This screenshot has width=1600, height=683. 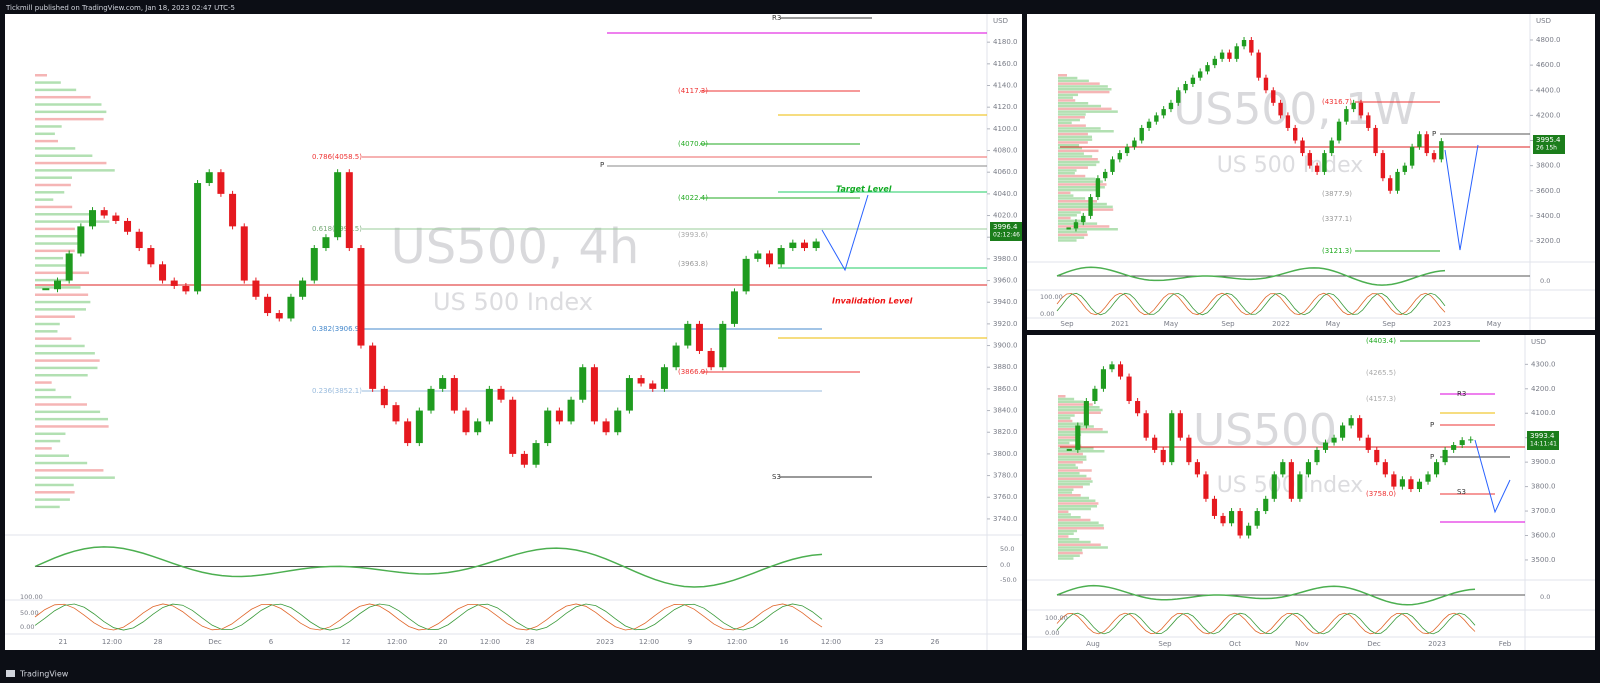 I want to click on level-label: (4070.0), so click(x=693, y=144).